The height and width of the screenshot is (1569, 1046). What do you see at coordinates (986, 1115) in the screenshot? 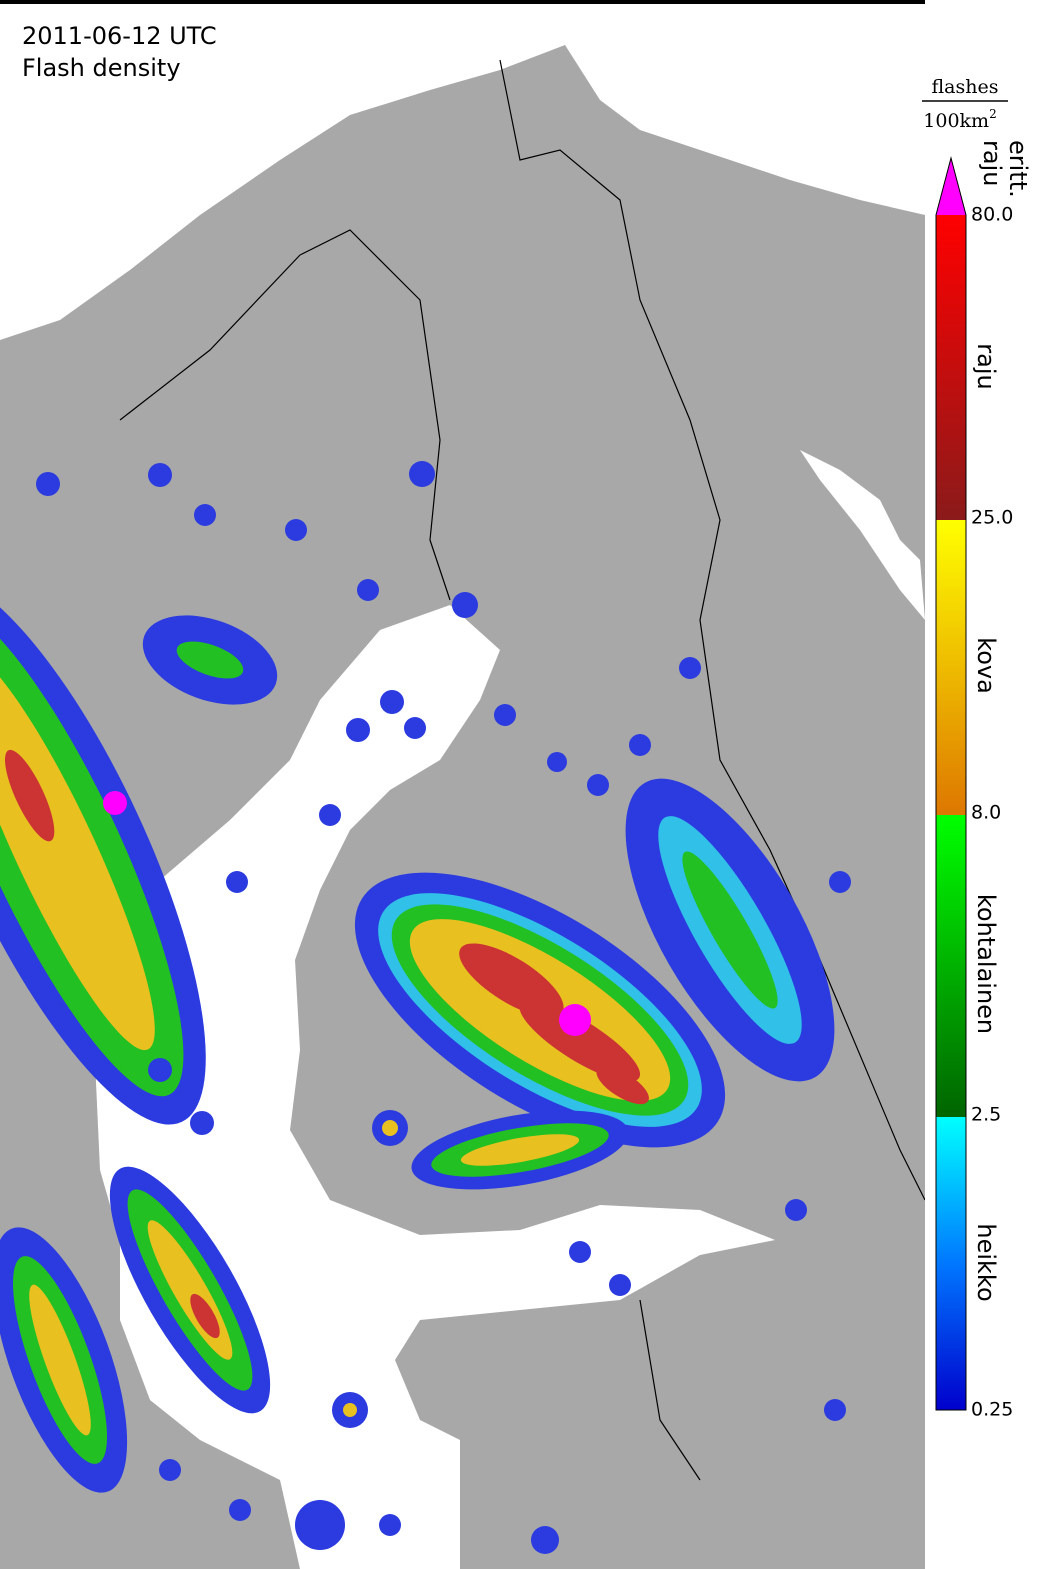
I see `level-label: 2.5` at bounding box center [986, 1115].